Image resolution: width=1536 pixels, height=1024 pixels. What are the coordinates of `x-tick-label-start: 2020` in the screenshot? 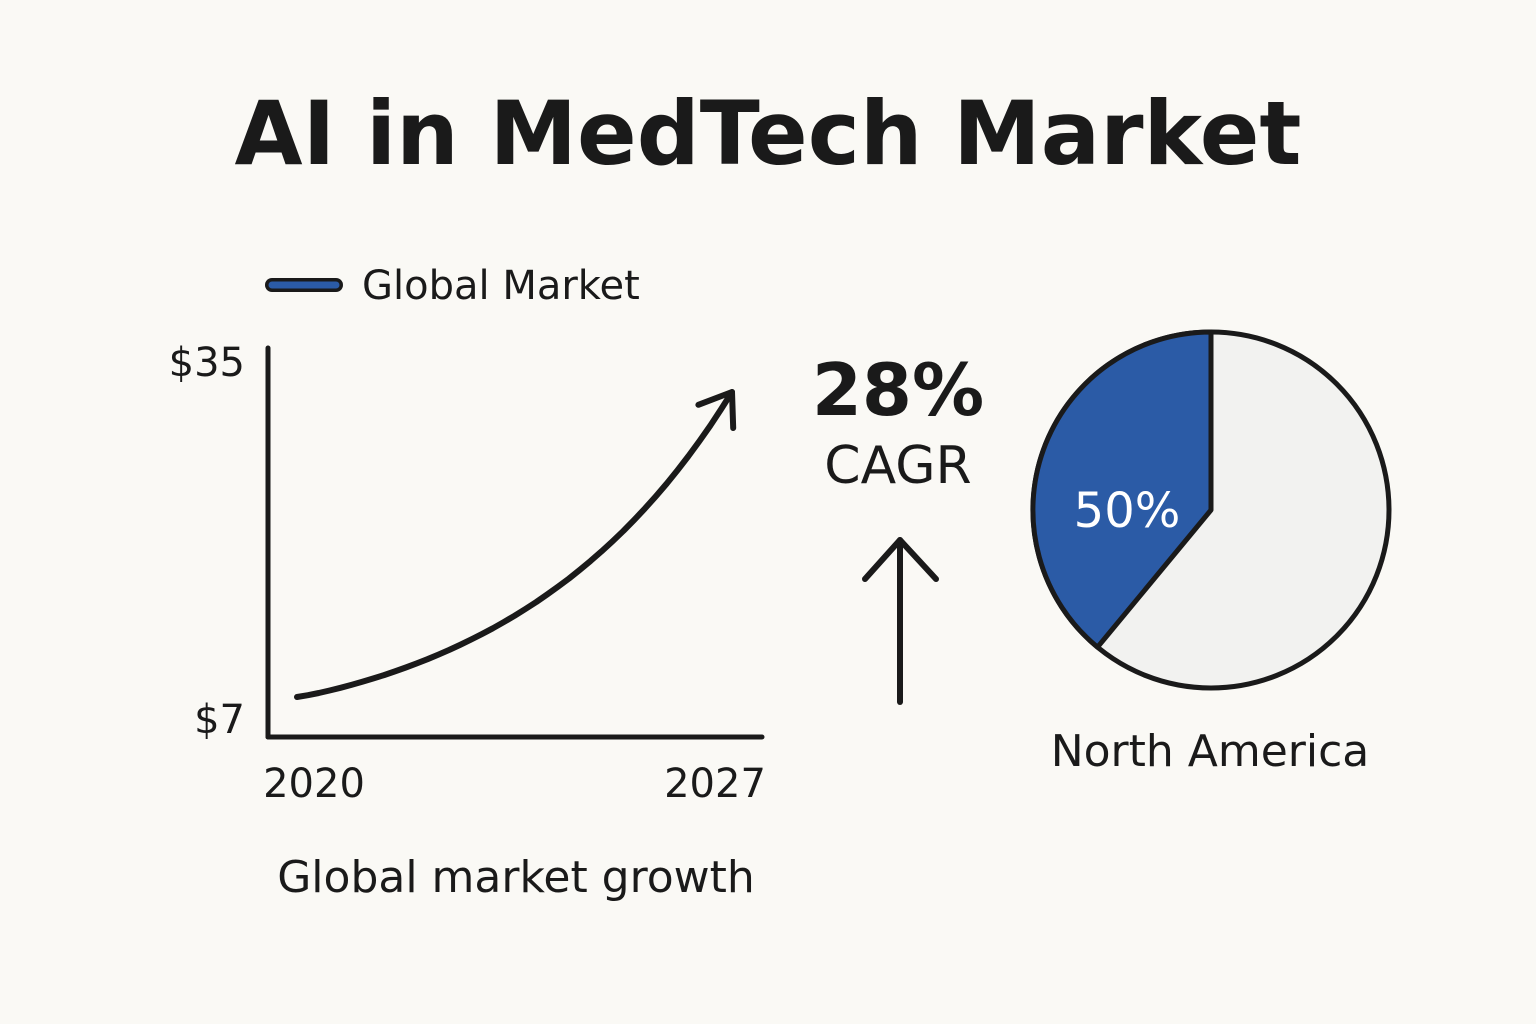 It's located at (314, 784).